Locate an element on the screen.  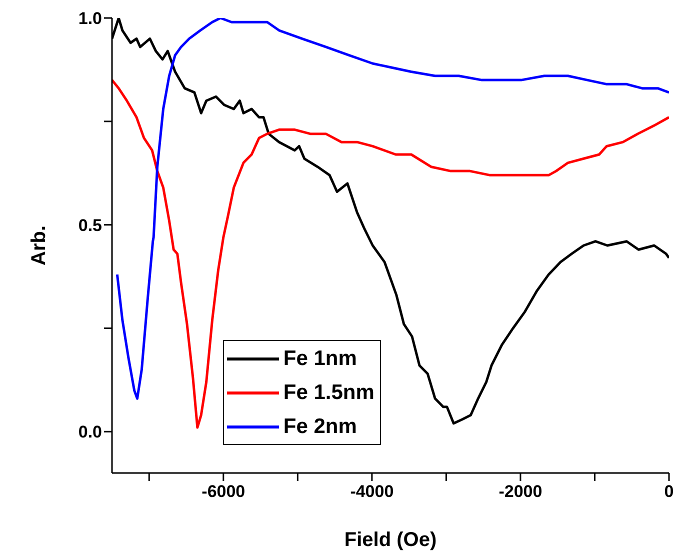
legend-label: Fe 1nm is located at coordinates (320, 359).